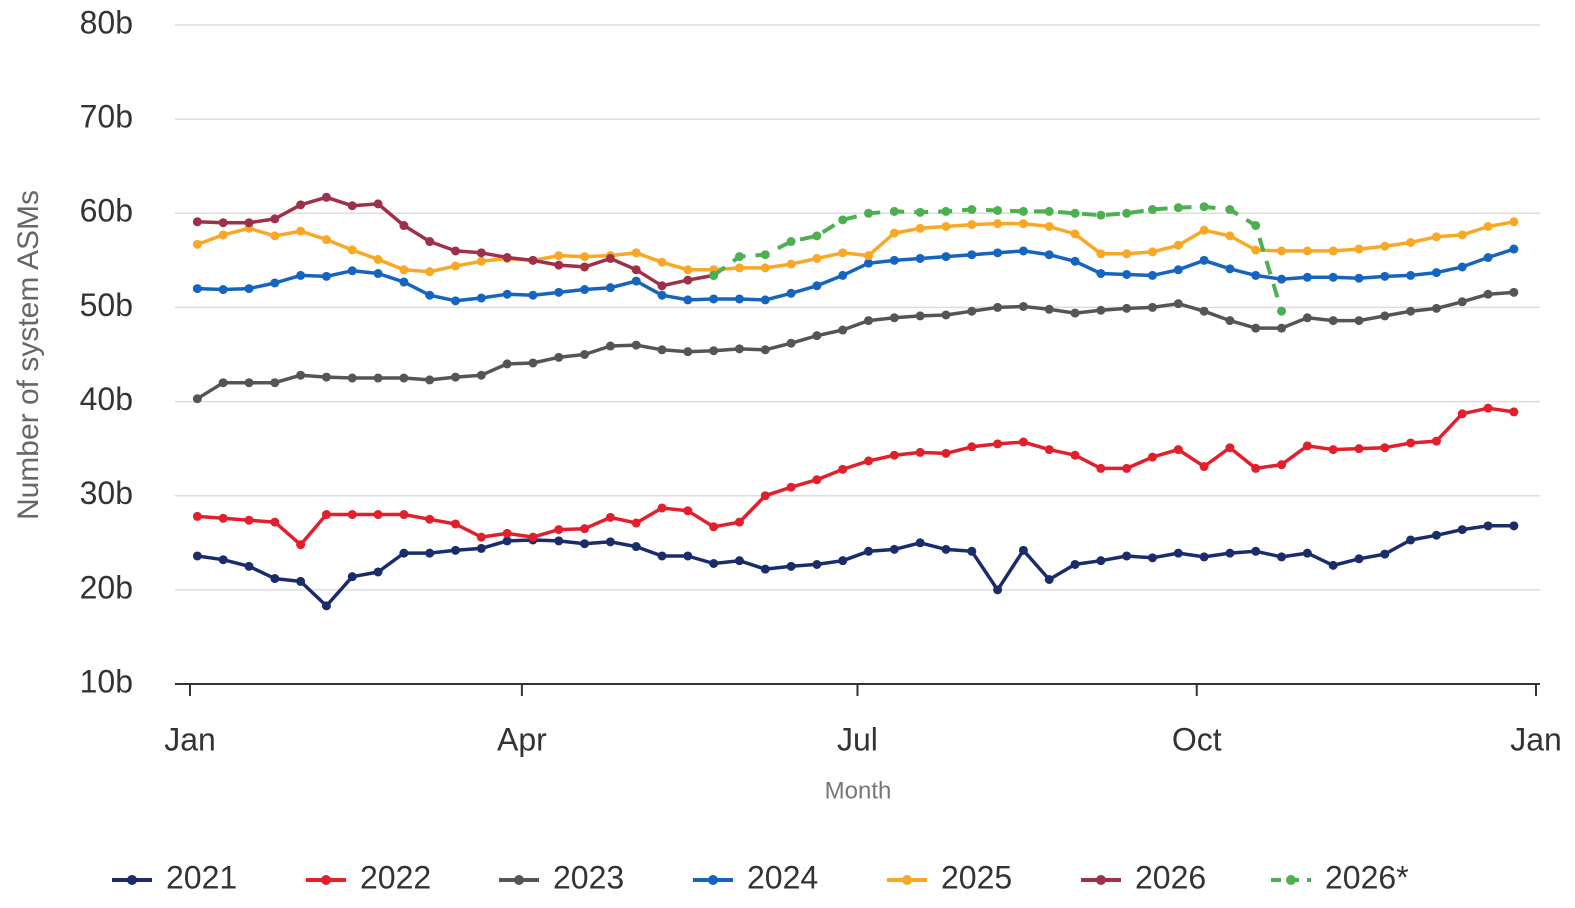 The width and height of the screenshot is (1575, 908). What do you see at coordinates (190, 739) in the screenshot?
I see `x-tick-label: Jan` at bounding box center [190, 739].